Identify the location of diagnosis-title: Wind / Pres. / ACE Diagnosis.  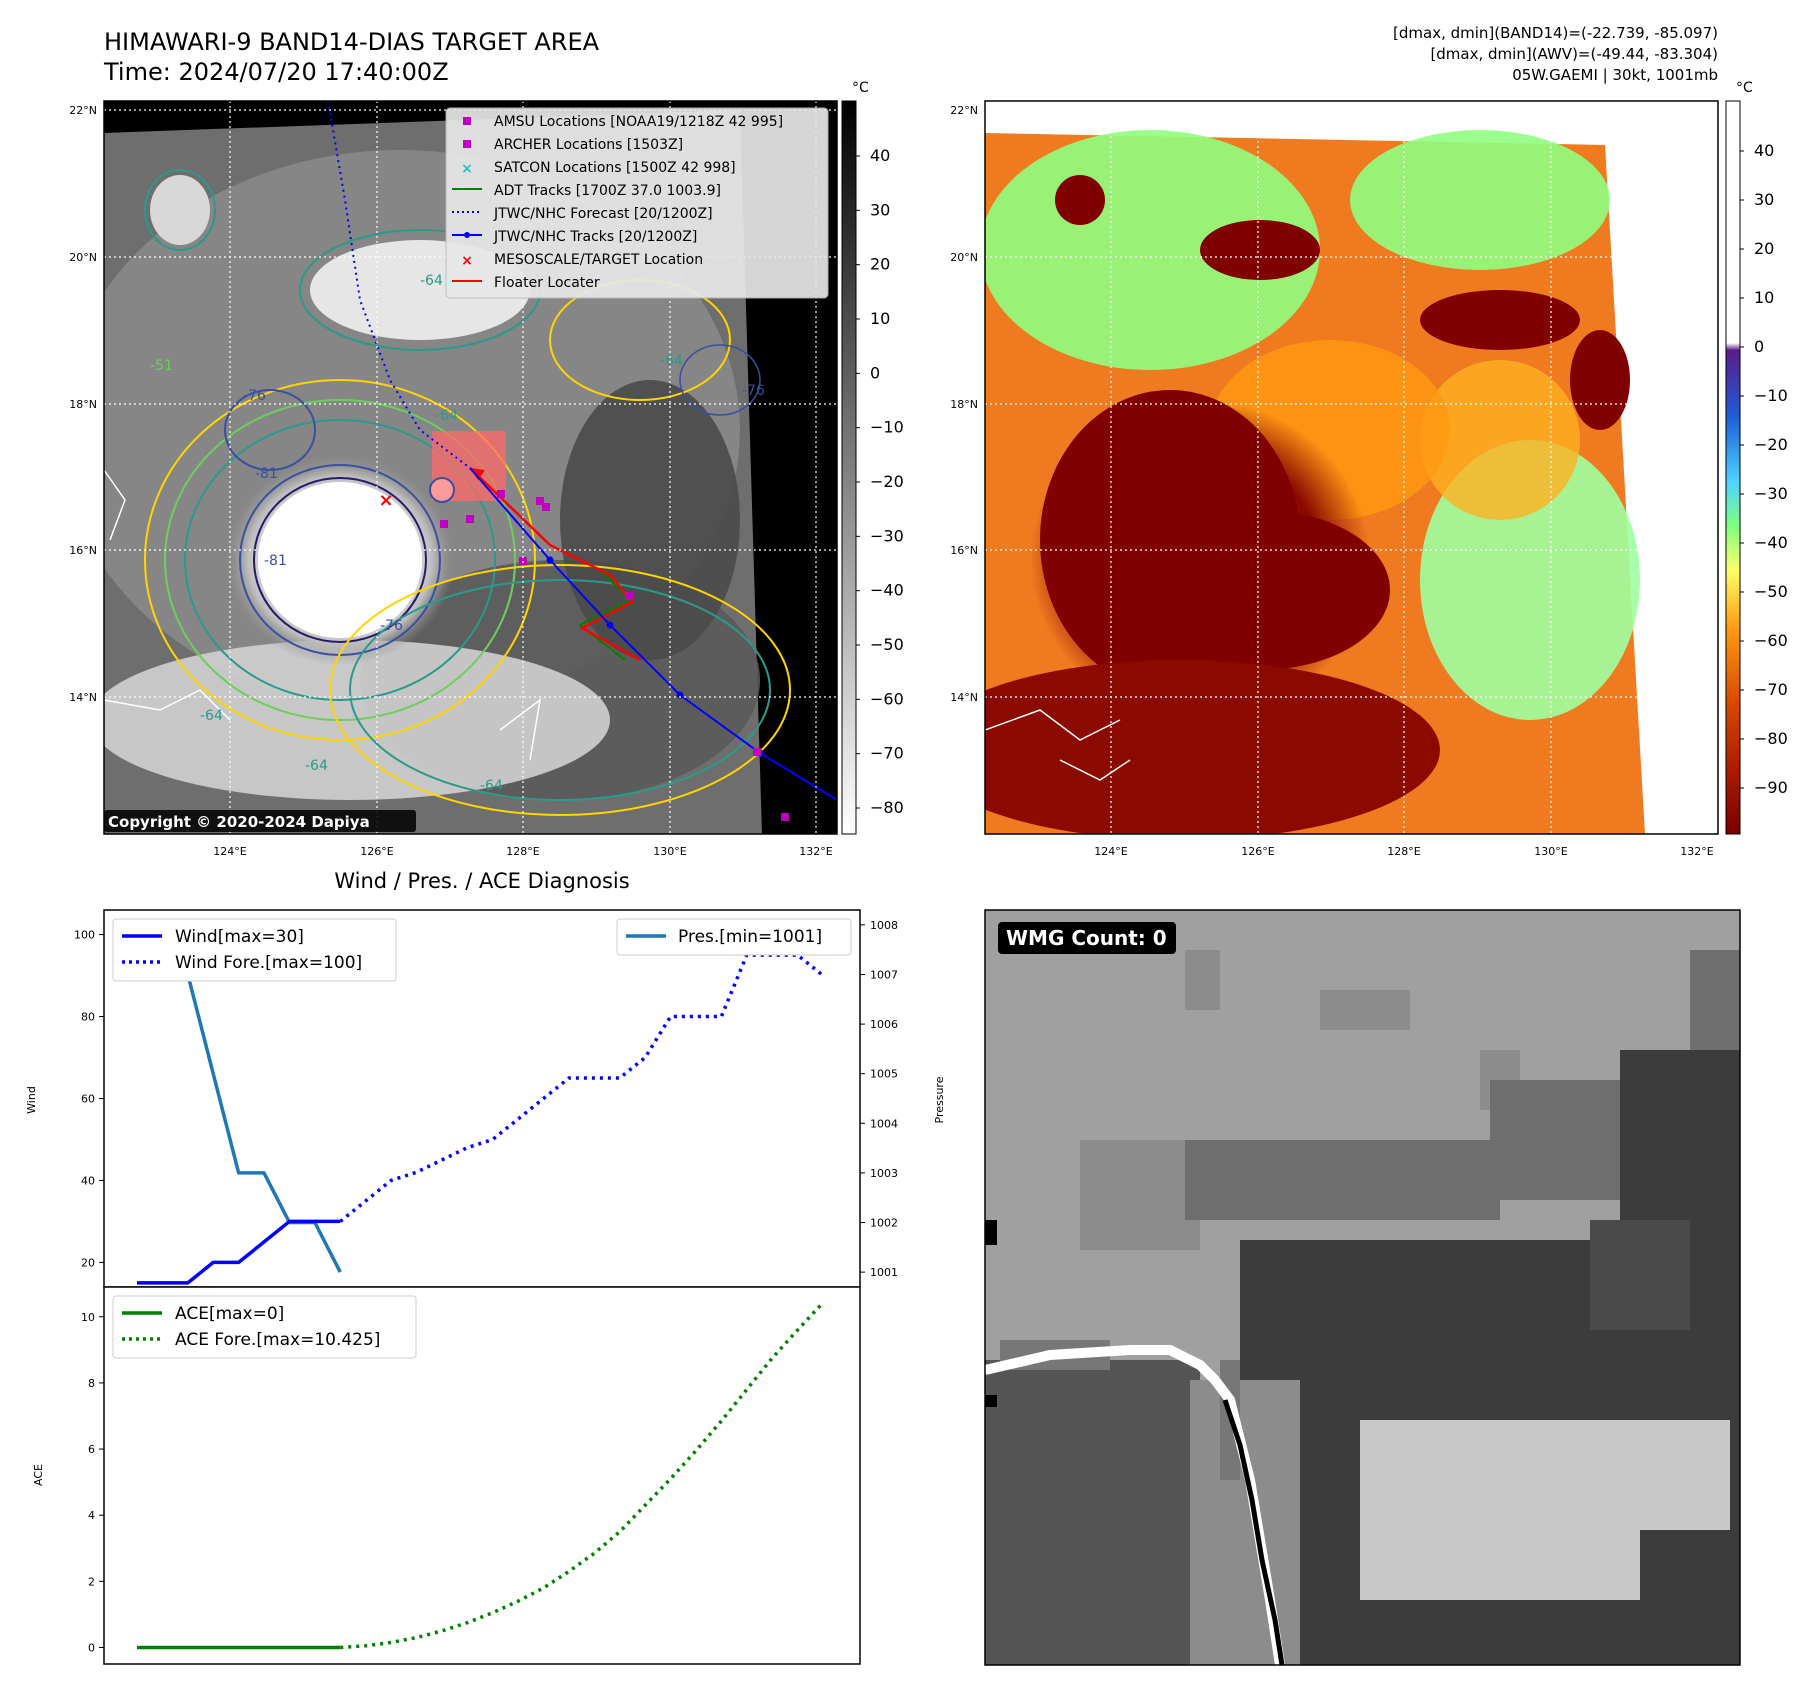
(481, 881).